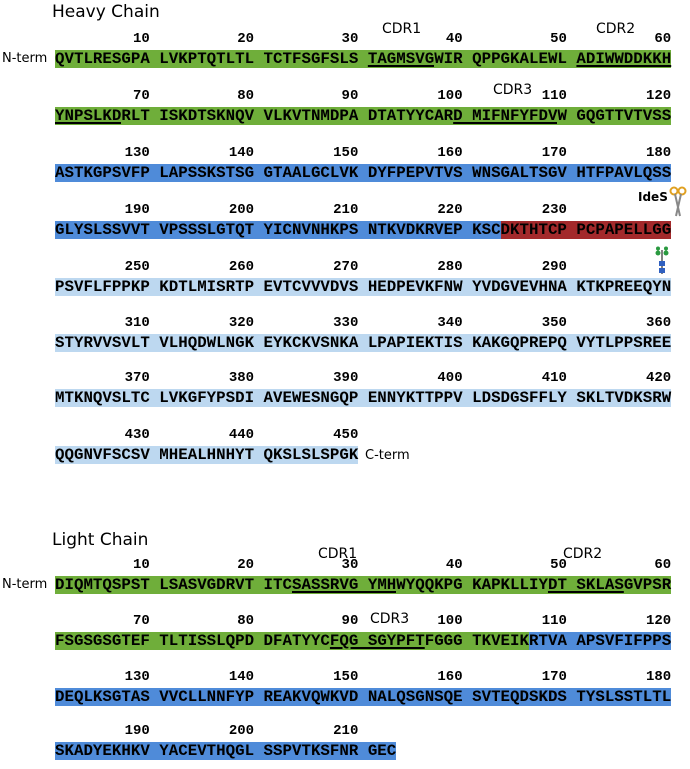 The width and height of the screenshot is (690, 769). Describe the element at coordinates (387, 455) in the screenshot. I see `c-term: C-term` at that location.